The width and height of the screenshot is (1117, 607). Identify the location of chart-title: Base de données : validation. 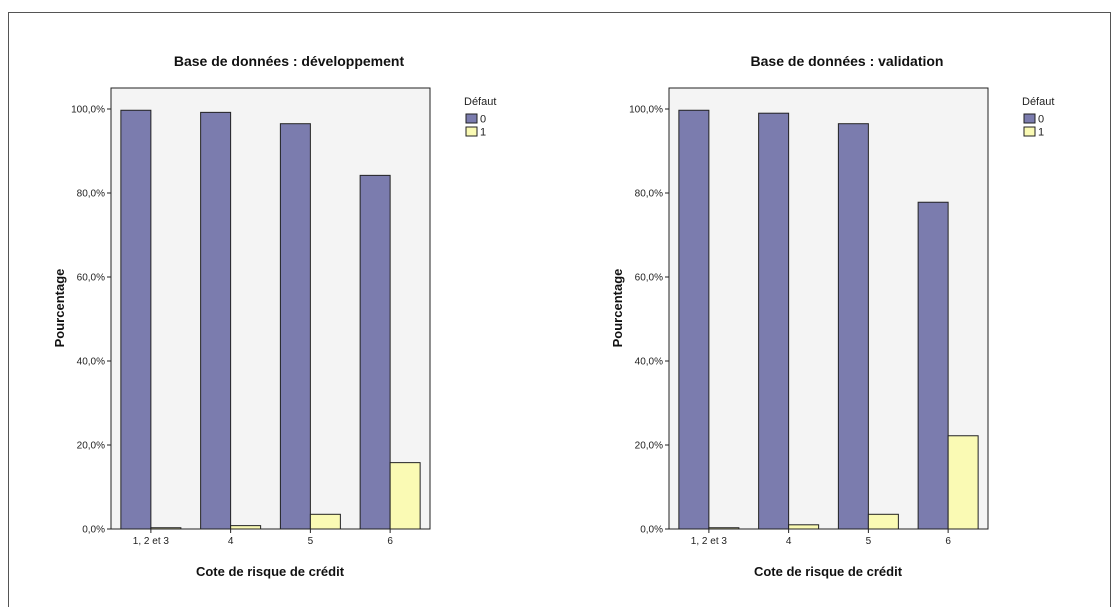
(847, 61).